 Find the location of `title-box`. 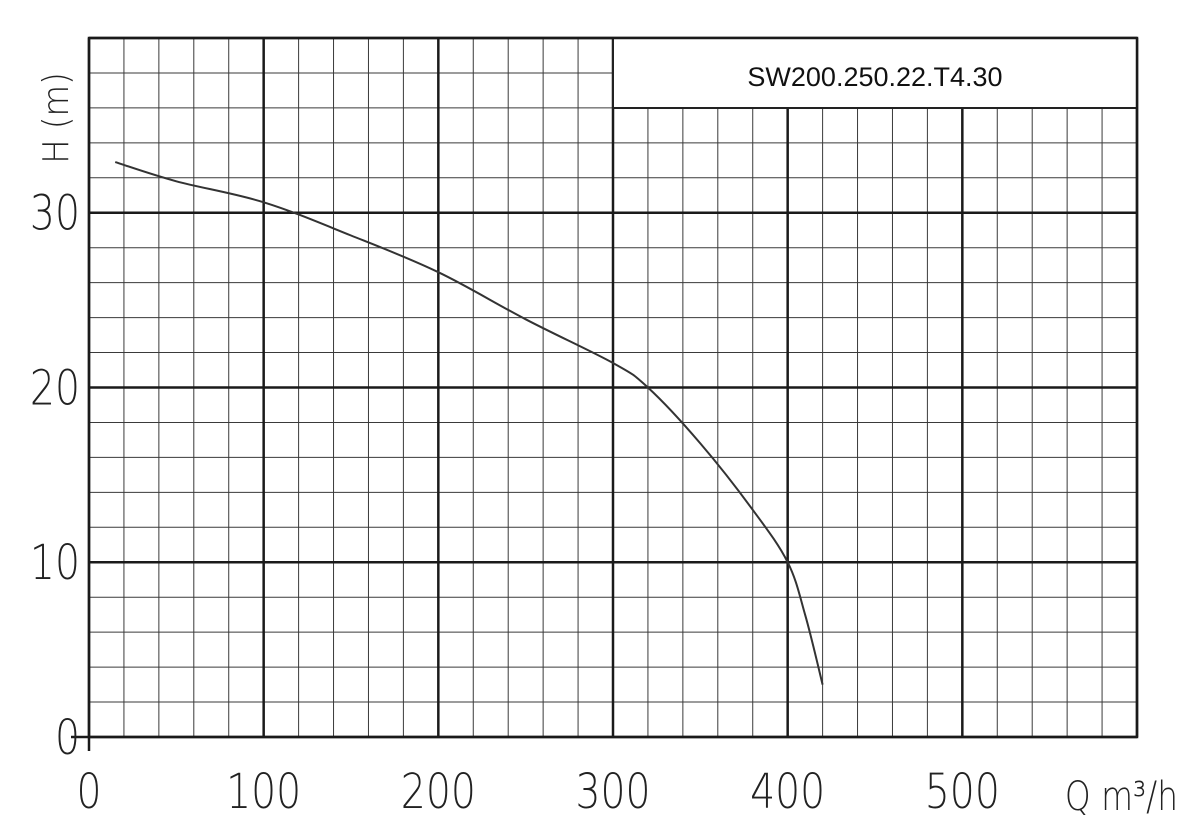

title-box is located at coordinates (875, 73).